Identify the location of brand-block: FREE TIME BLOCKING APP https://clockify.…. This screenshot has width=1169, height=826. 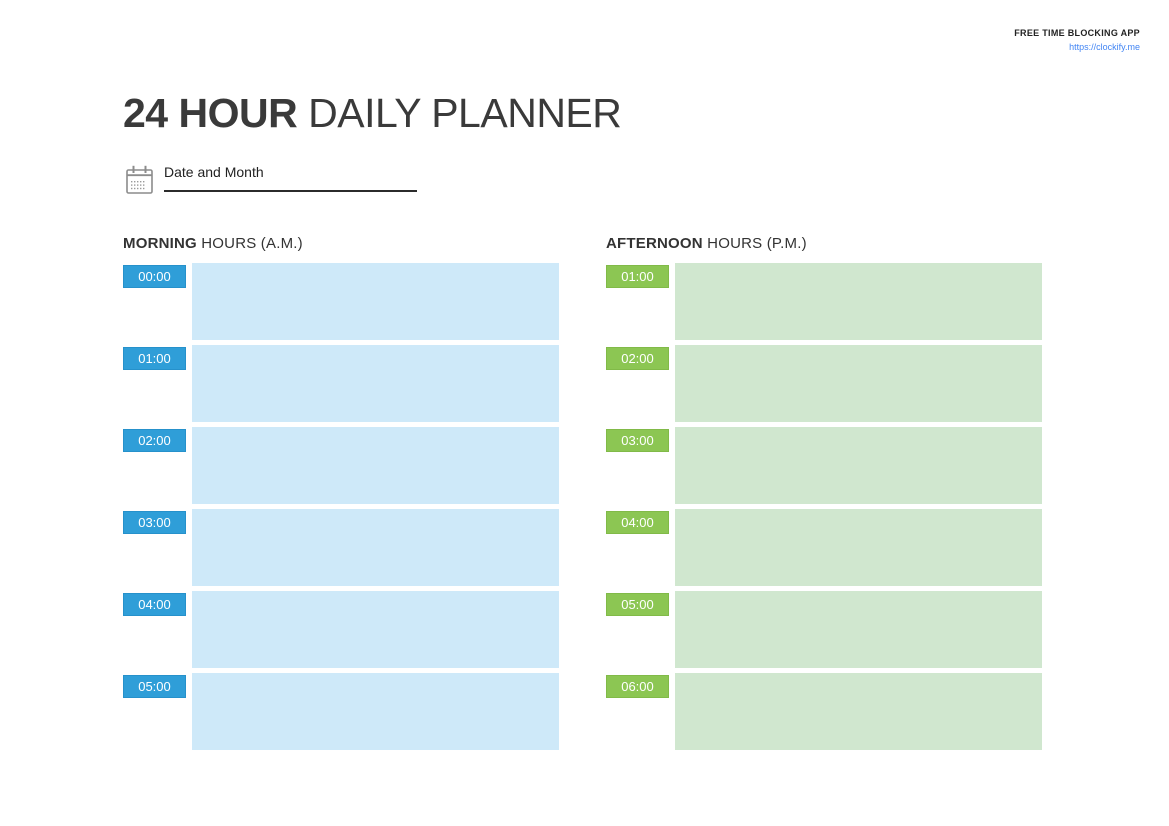
(1077, 39).